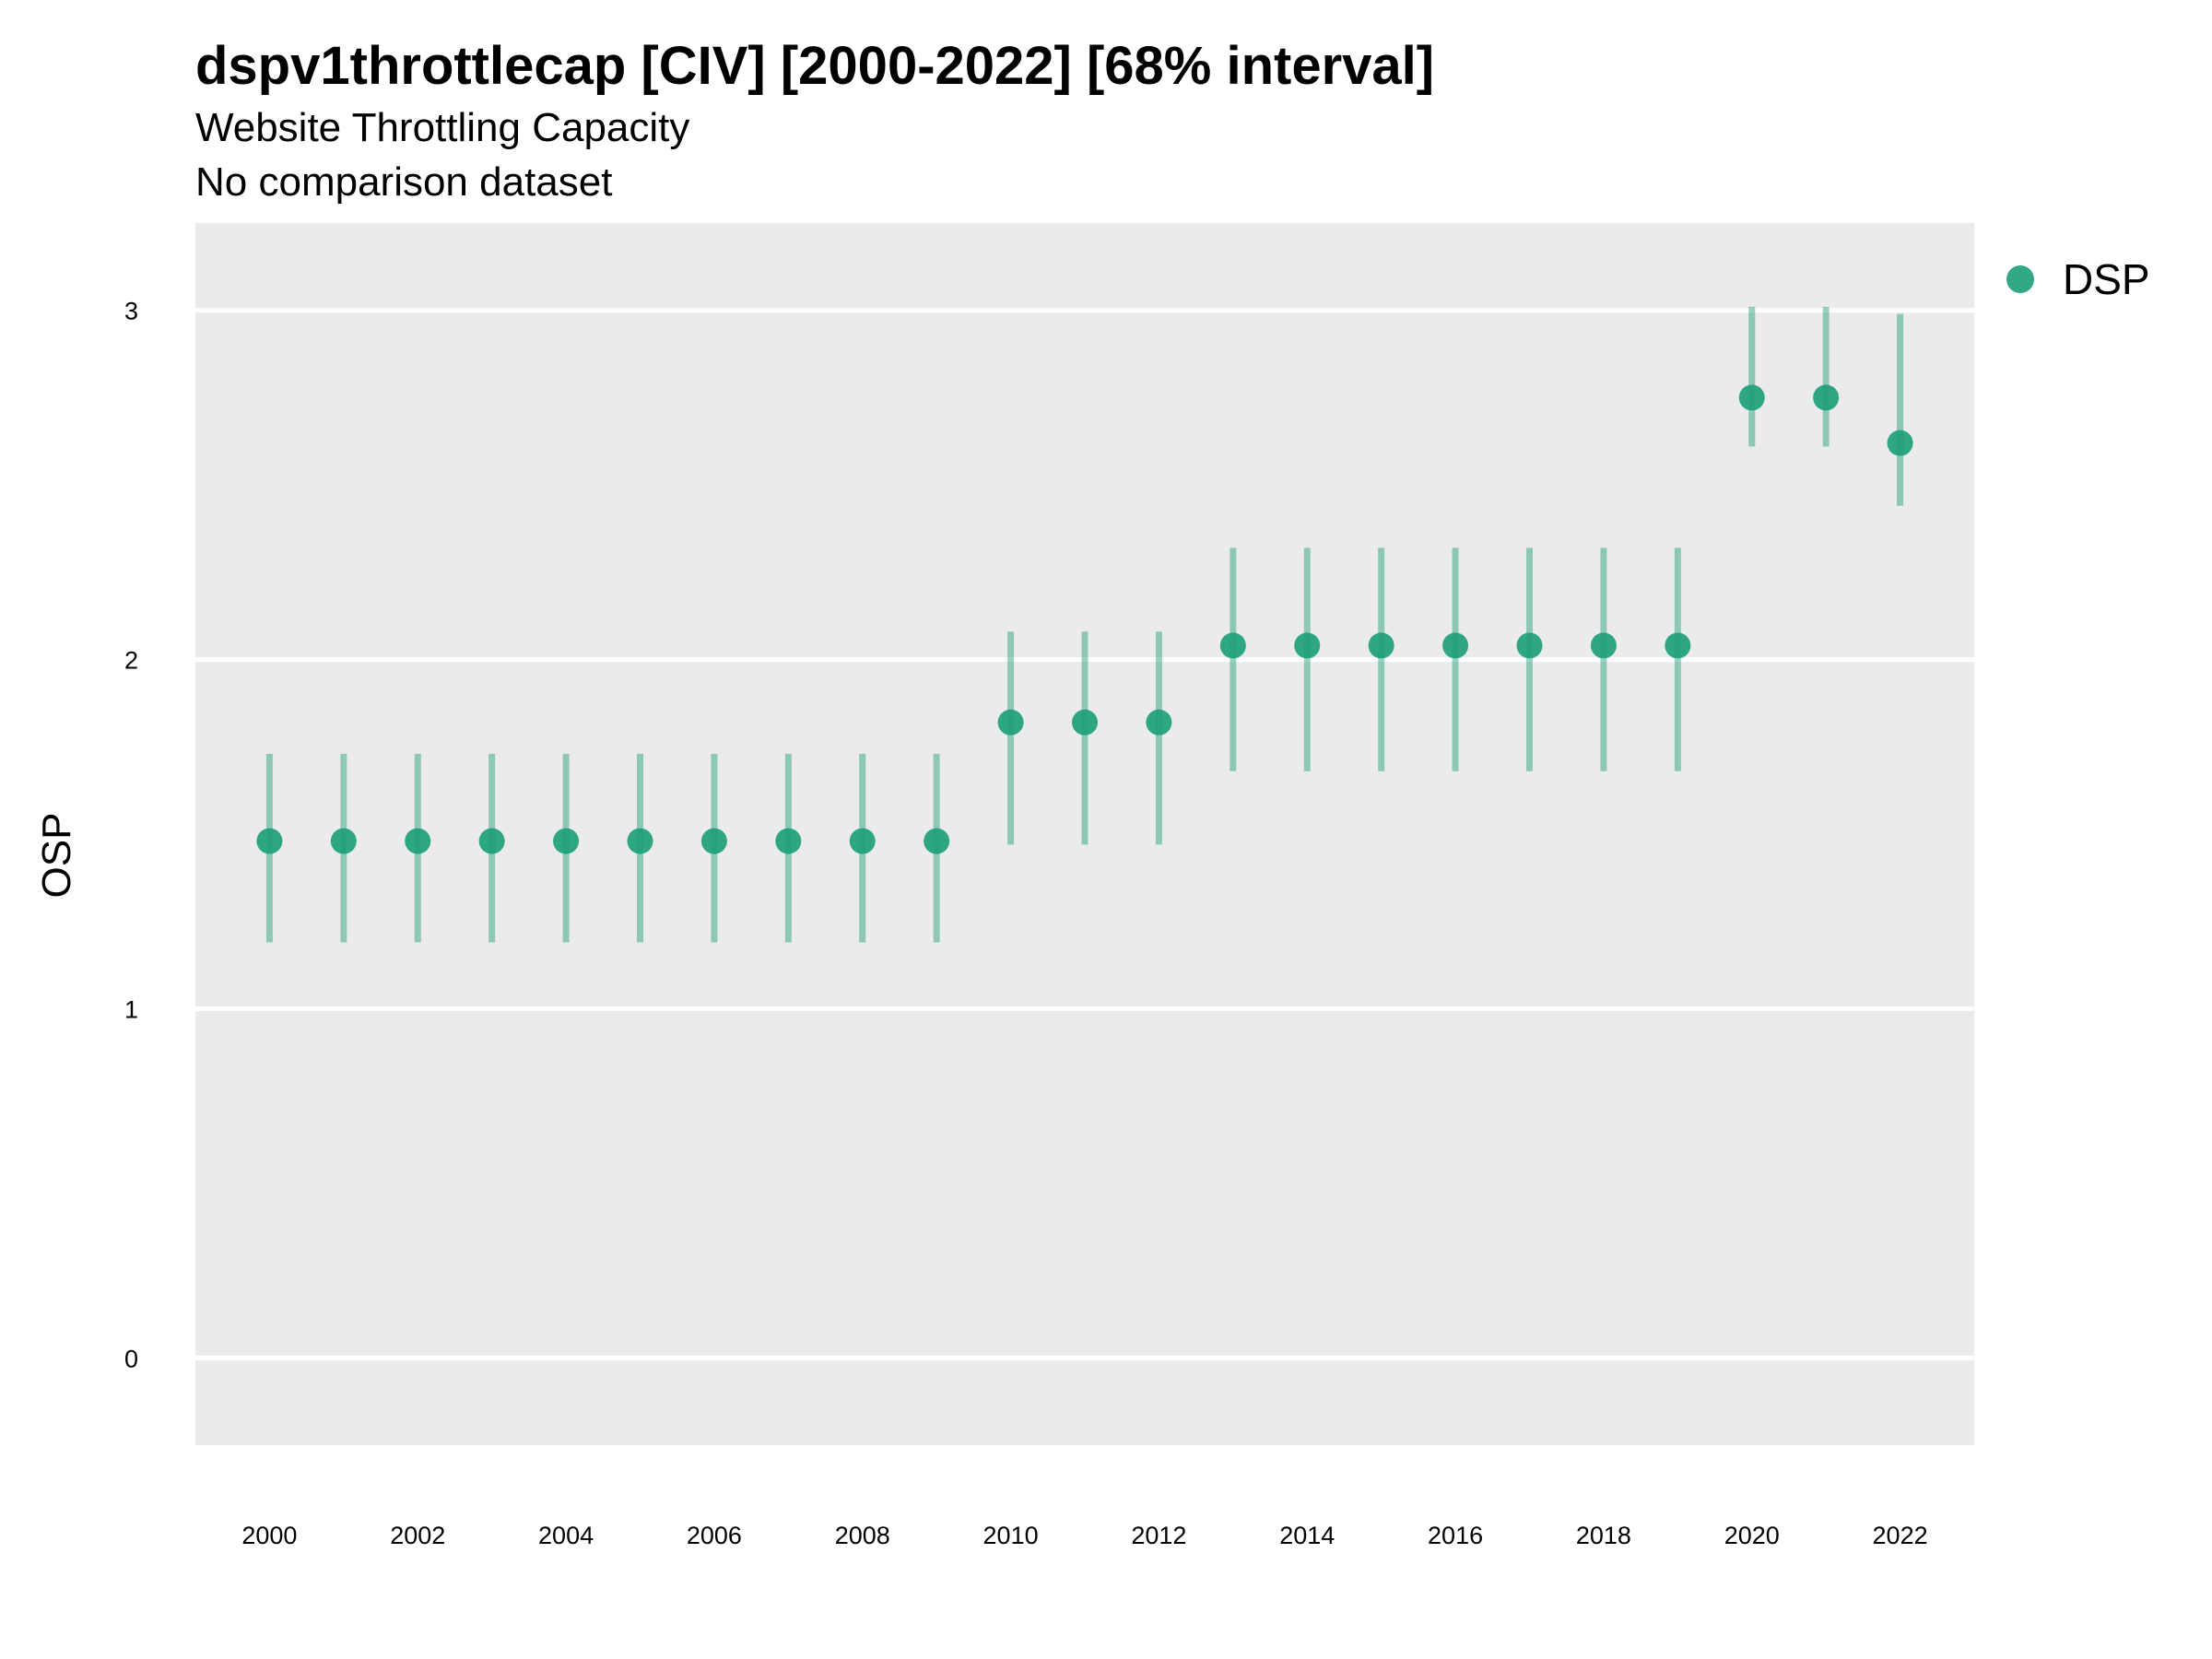 This screenshot has width=2212, height=1659. Describe the element at coordinates (417, 1535) in the screenshot. I see `x-tick-label: 2002` at that location.